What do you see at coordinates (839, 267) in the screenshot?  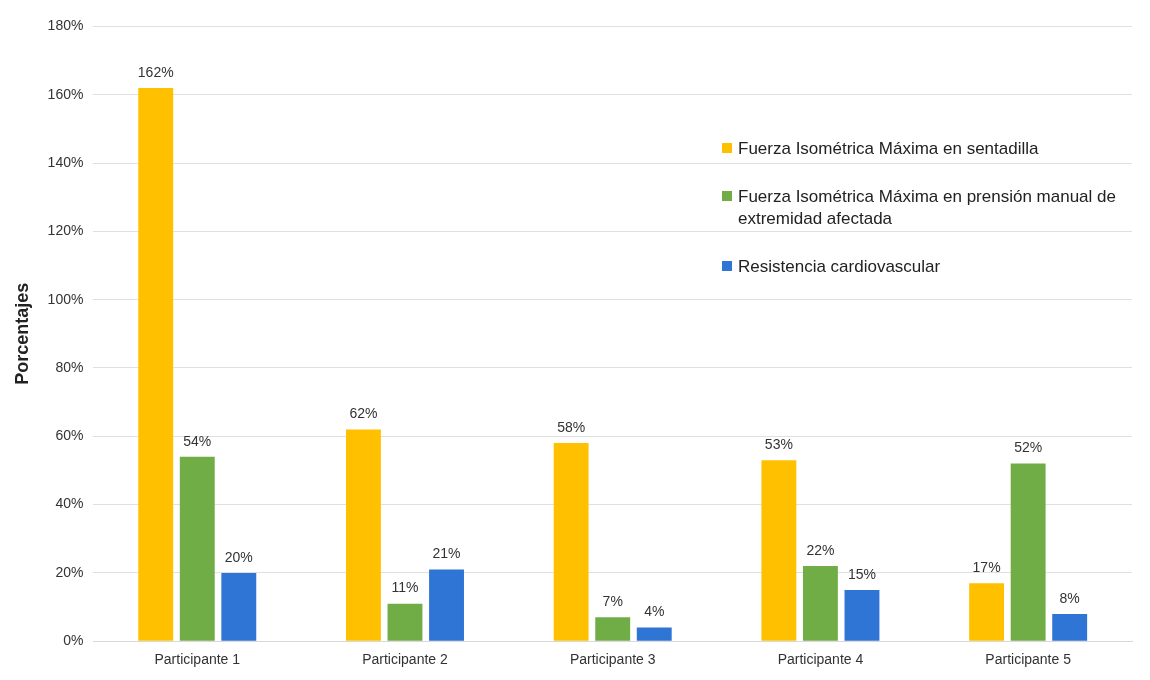 I see `legend-label: Resistencia cardiovascular` at bounding box center [839, 267].